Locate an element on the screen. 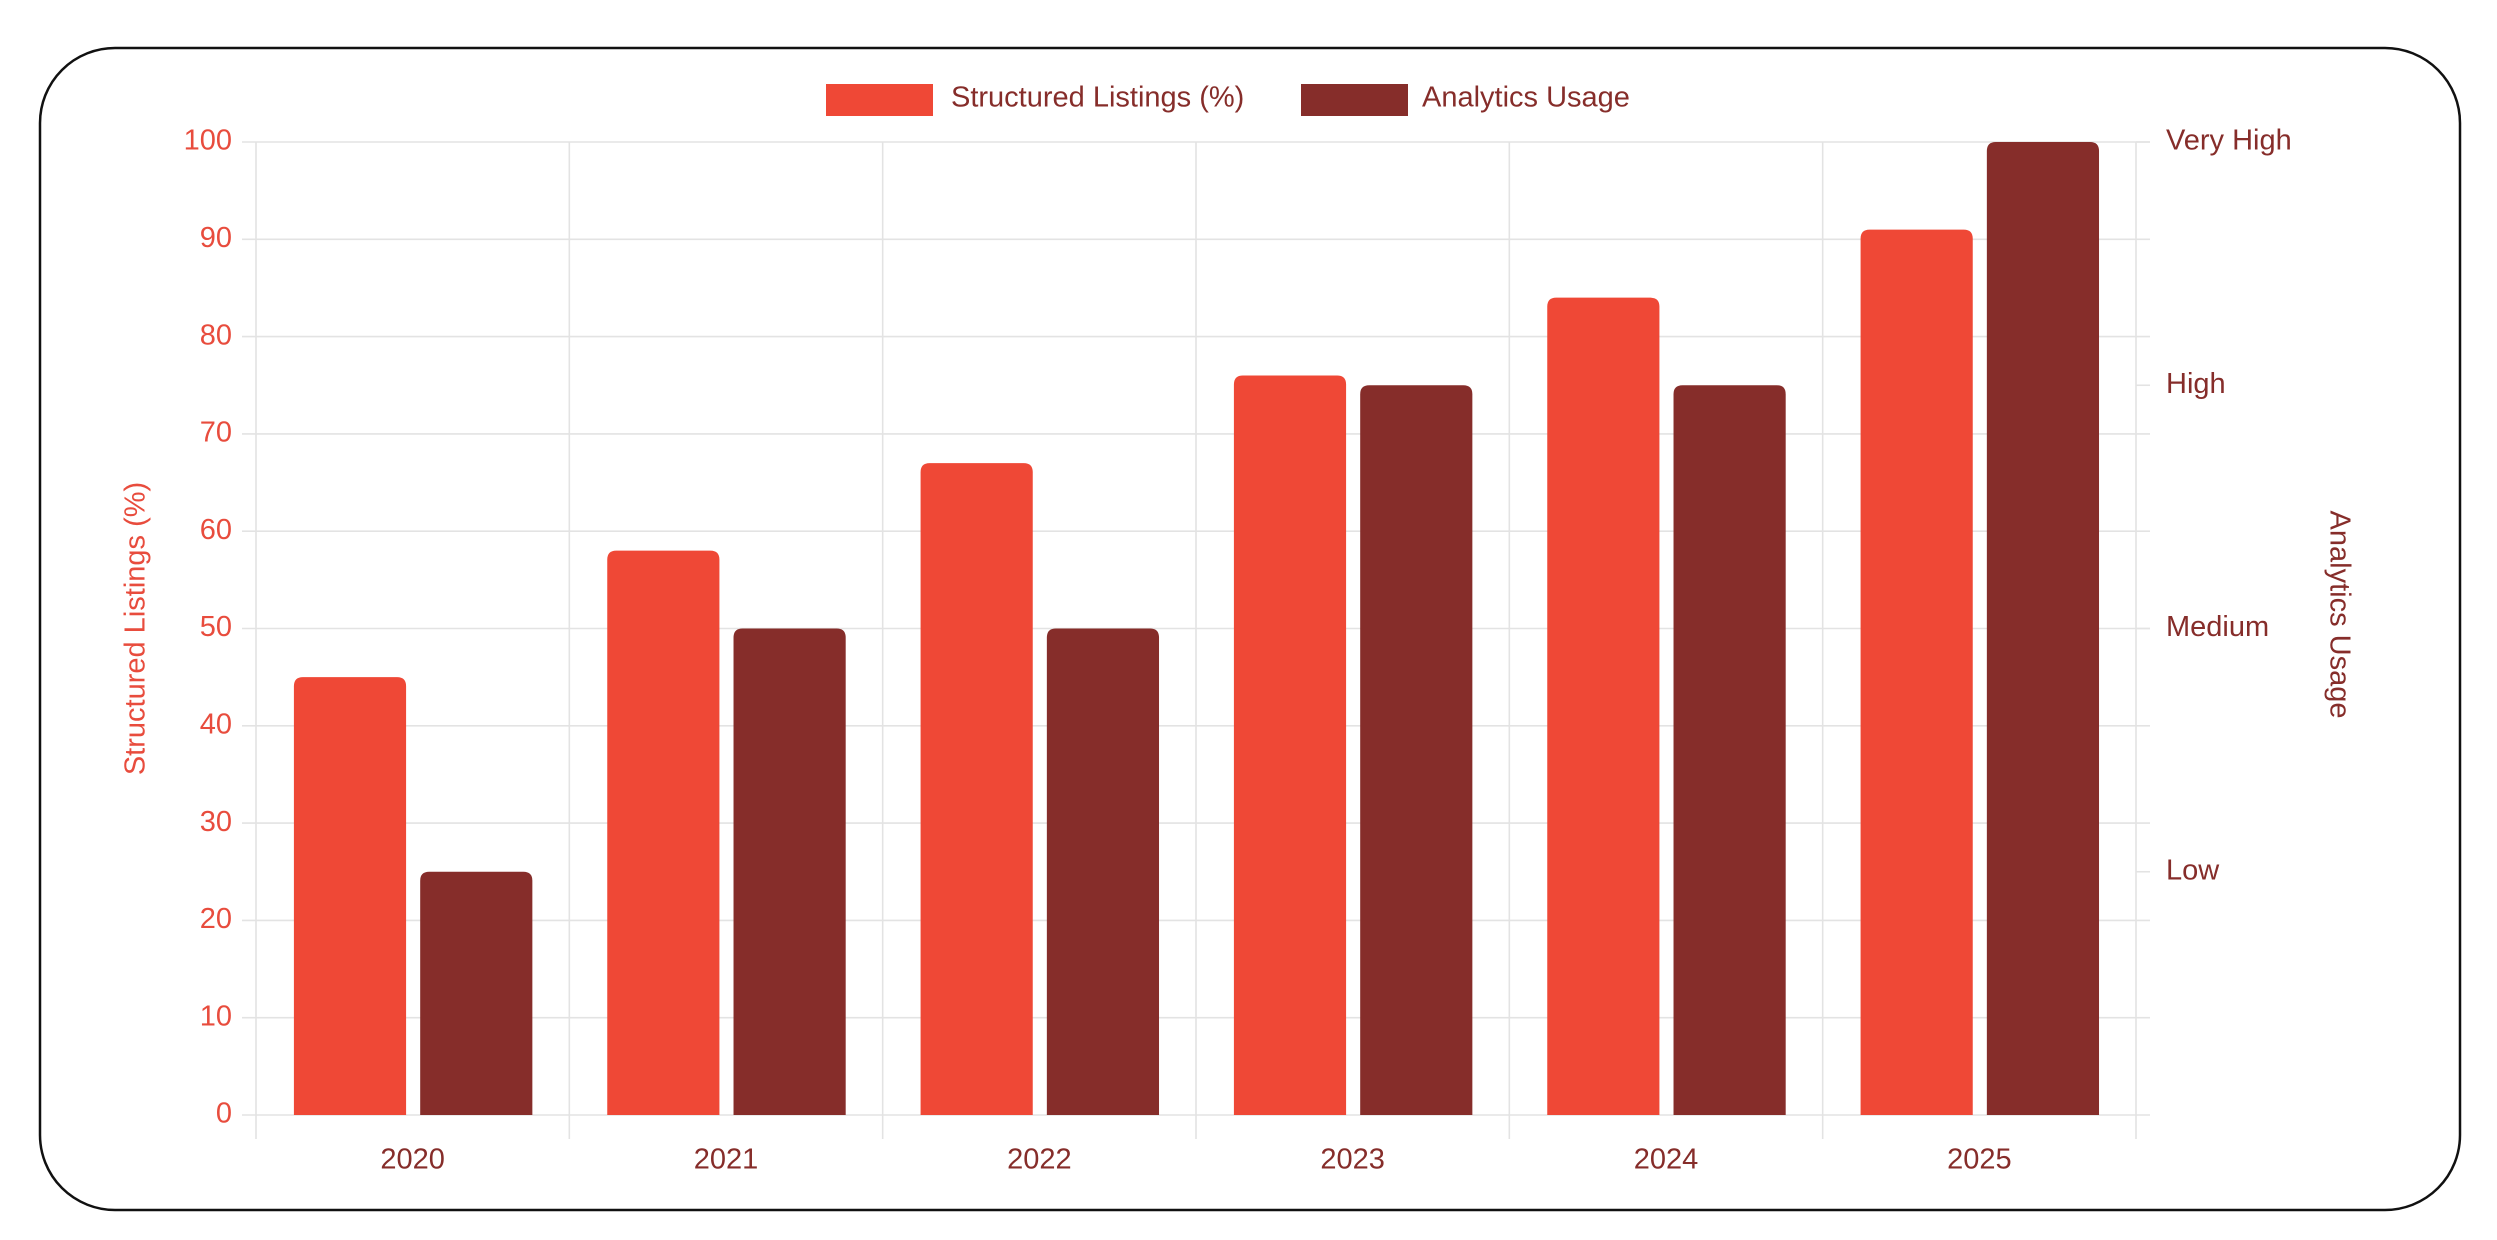  x-tick-label: 2023 is located at coordinates (1352, 1160).